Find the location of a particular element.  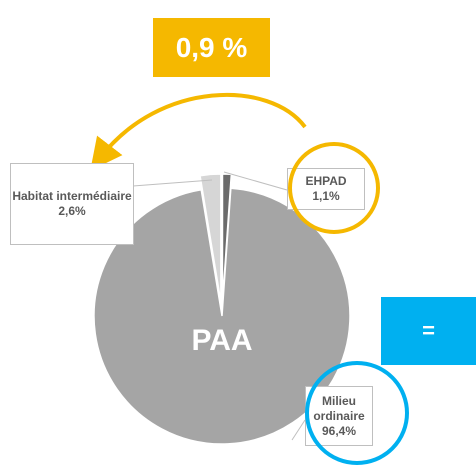

annotation-box: 0,9 % is located at coordinates (211, 47).